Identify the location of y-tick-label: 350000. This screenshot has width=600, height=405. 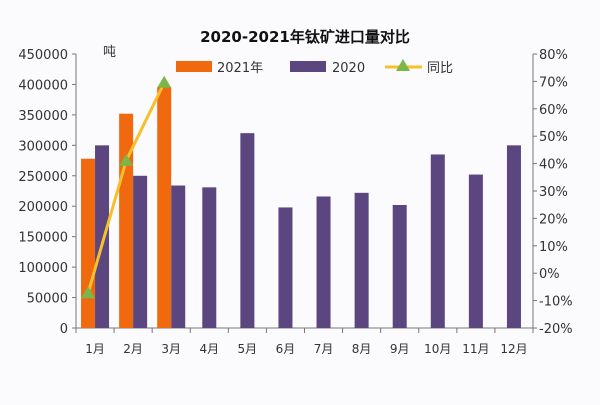
(43, 116).